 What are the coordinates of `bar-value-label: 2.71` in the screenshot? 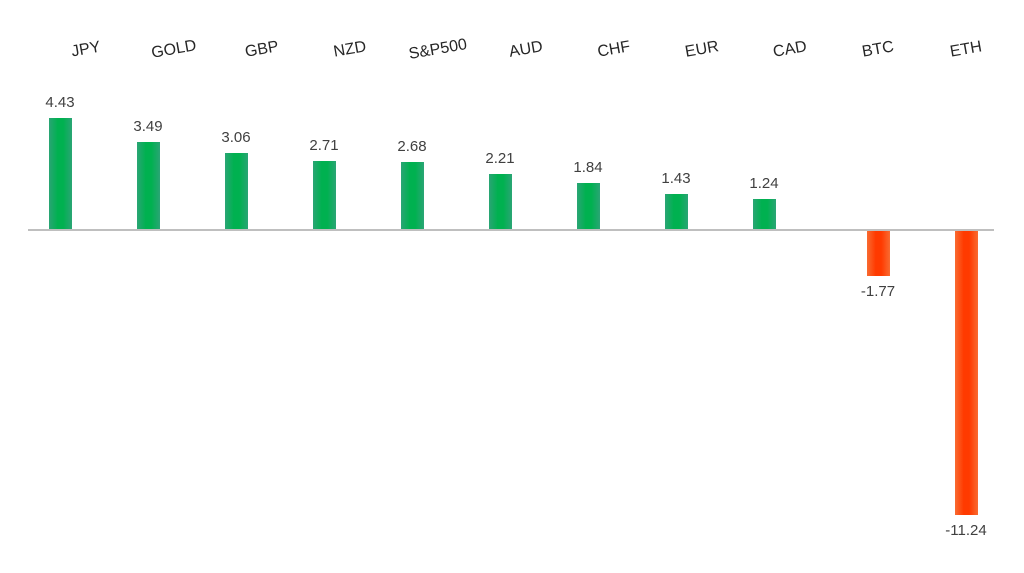 It's located at (324, 145).